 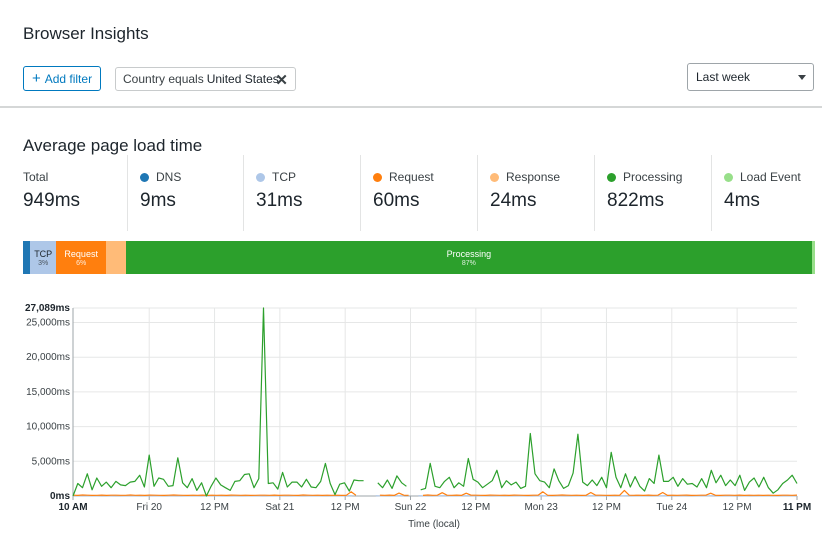 What do you see at coordinates (541, 507) in the screenshot?
I see `x-tick-label: Mon 23` at bounding box center [541, 507].